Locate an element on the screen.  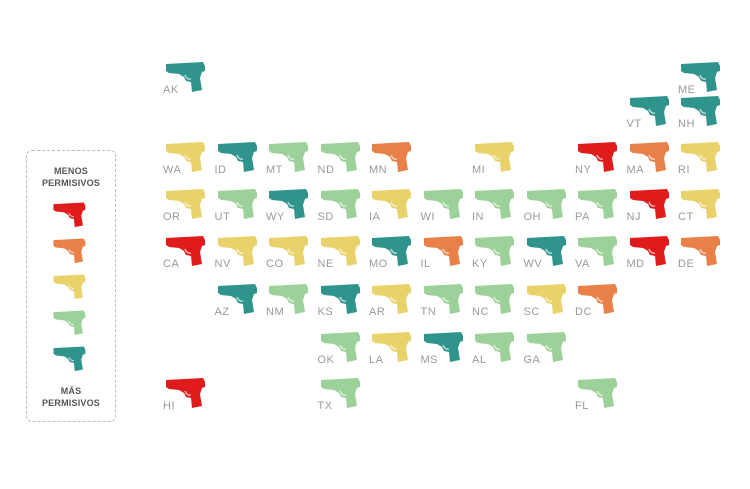
state-tile-ma: MA is located at coordinates (649, 161).